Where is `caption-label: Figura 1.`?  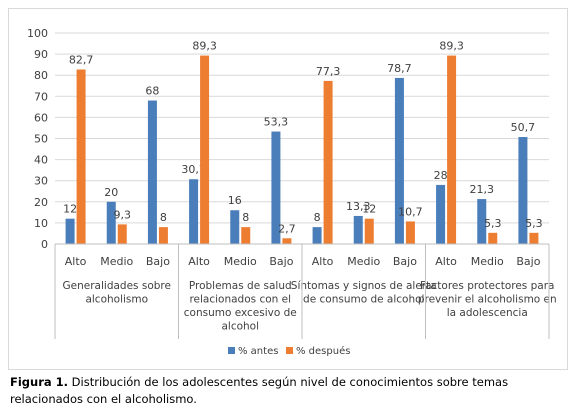 caption-label: Figura 1. is located at coordinates (39, 382).